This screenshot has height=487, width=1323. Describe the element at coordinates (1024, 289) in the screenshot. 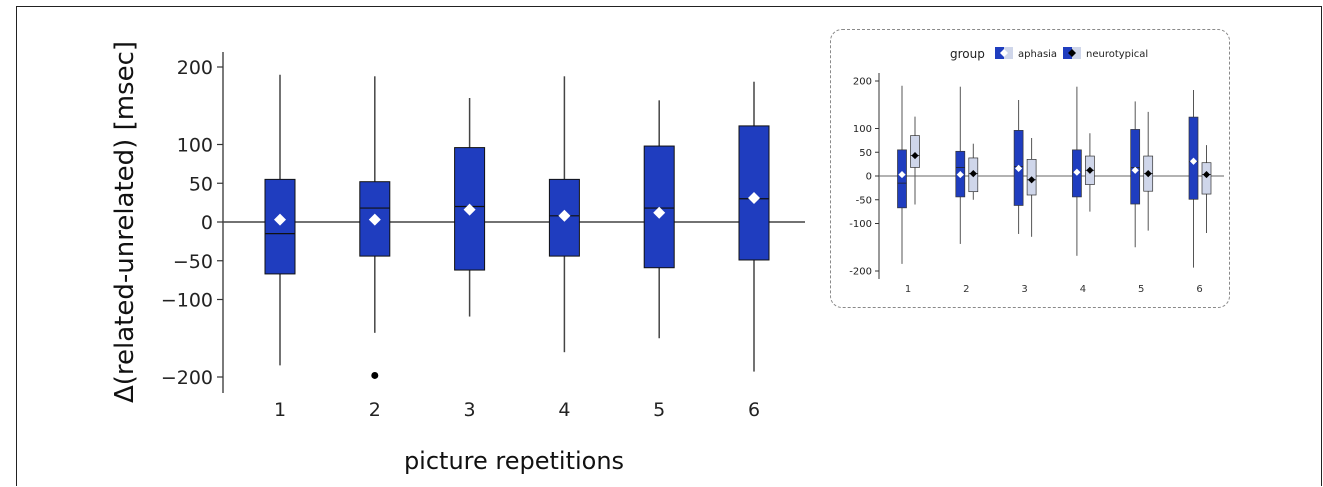

I see `inset-x-tick-label: 3` at that location.